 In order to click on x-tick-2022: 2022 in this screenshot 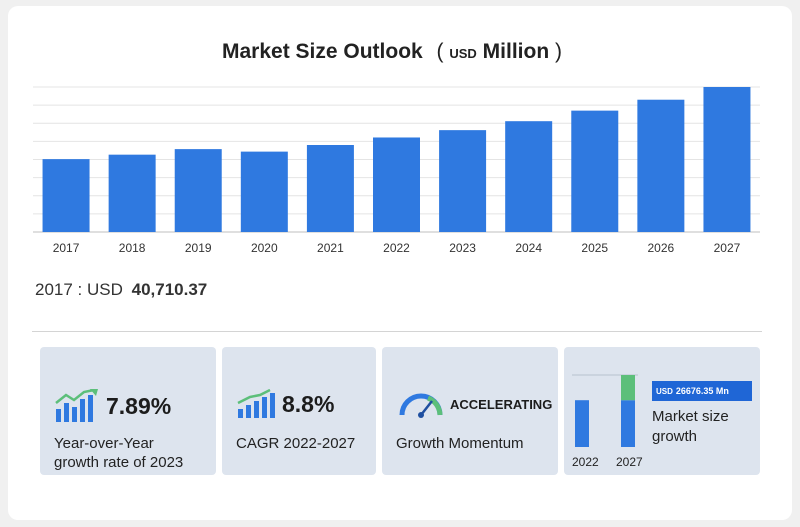, I will do `click(396, 248)`.